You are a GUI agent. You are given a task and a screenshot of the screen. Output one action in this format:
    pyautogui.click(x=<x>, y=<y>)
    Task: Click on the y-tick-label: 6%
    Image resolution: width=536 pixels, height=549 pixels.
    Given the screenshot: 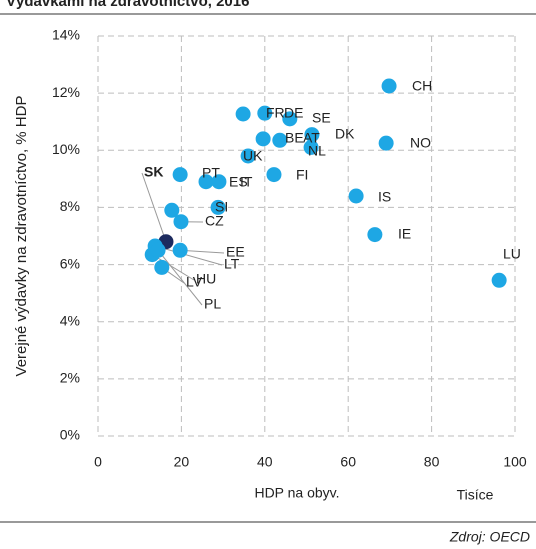 What is the action you would take?
    pyautogui.click(x=70, y=263)
    